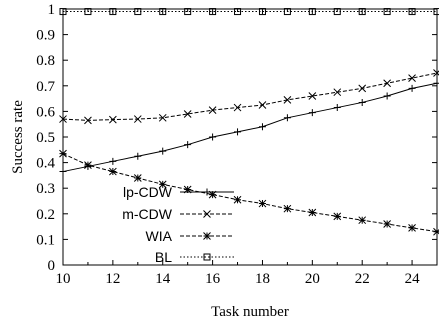 The image size is (439, 323). What do you see at coordinates (413, 279) in the screenshot?
I see `x-tick-label: 24` at bounding box center [413, 279].